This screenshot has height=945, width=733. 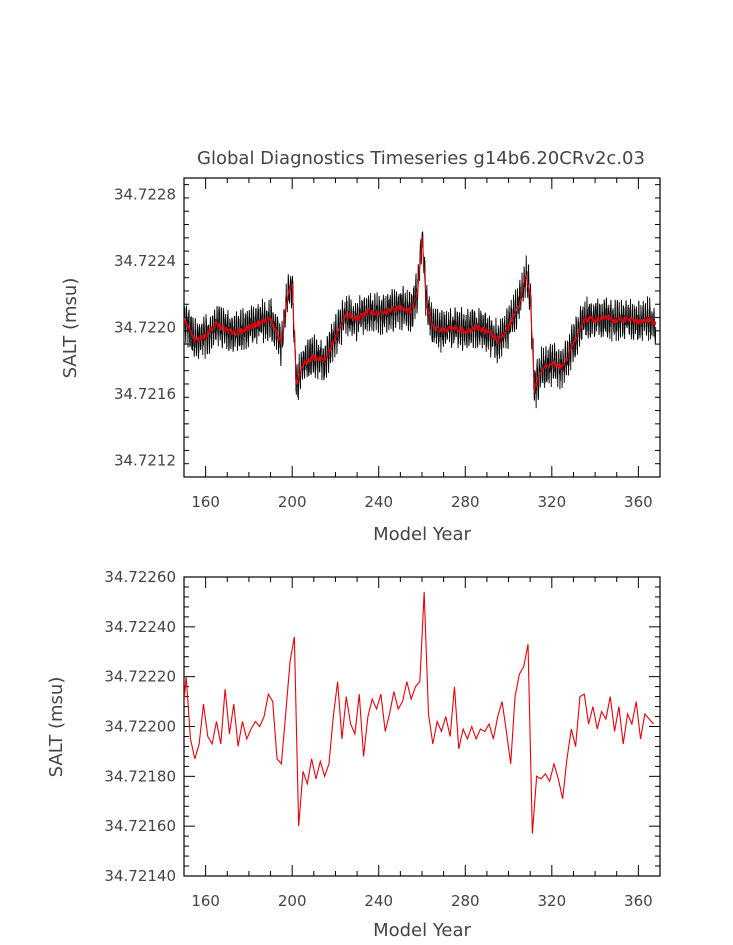 What do you see at coordinates (551, 502) in the screenshot?
I see `top-x-tick-label: 320` at bounding box center [551, 502].